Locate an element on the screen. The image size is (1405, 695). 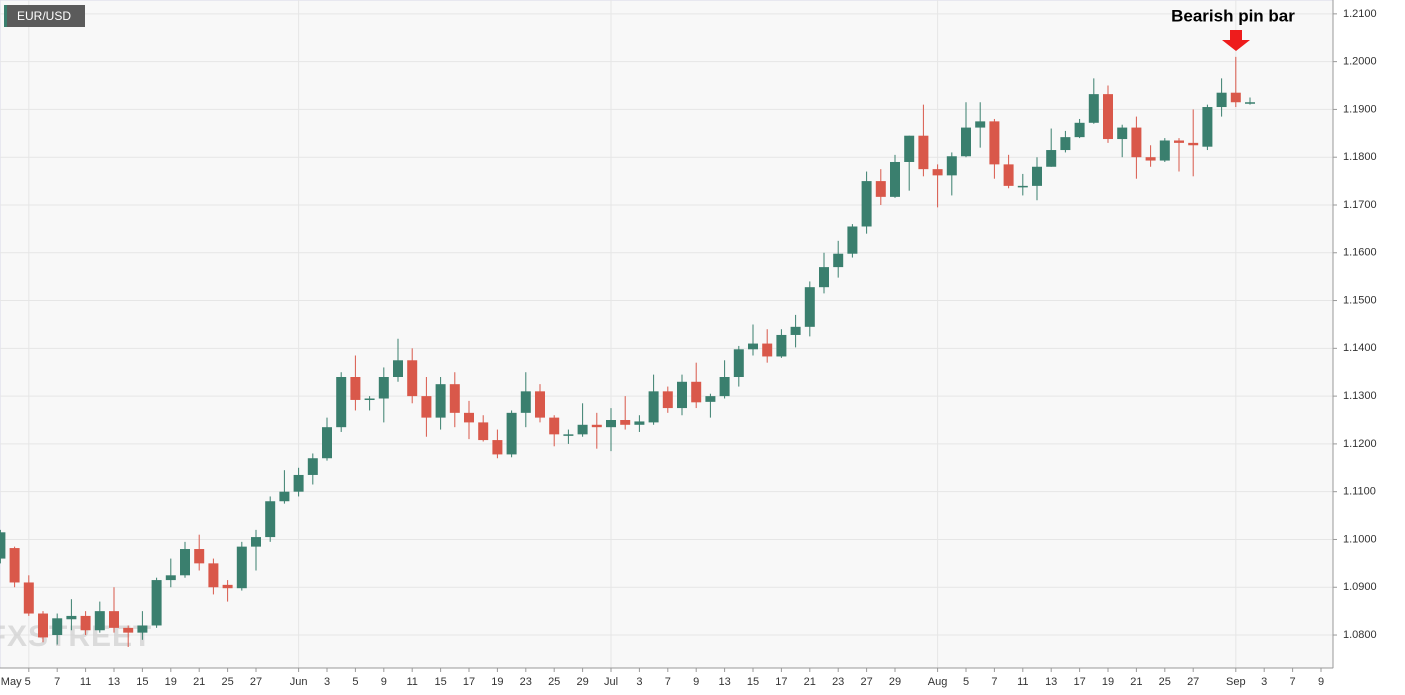
x-tick-label: 29 is located at coordinates (895, 682).